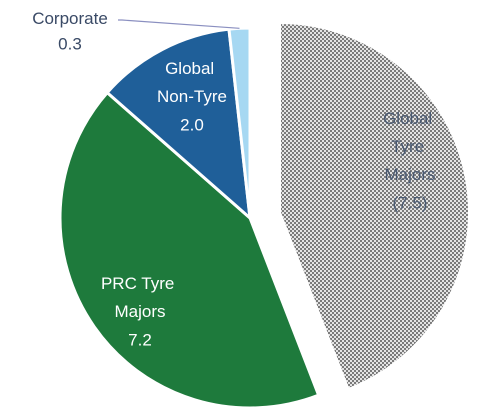 The image size is (483, 420). Describe the element at coordinates (410, 146) in the screenshot. I see `slice-label: Global Tyre Majors` at that location.